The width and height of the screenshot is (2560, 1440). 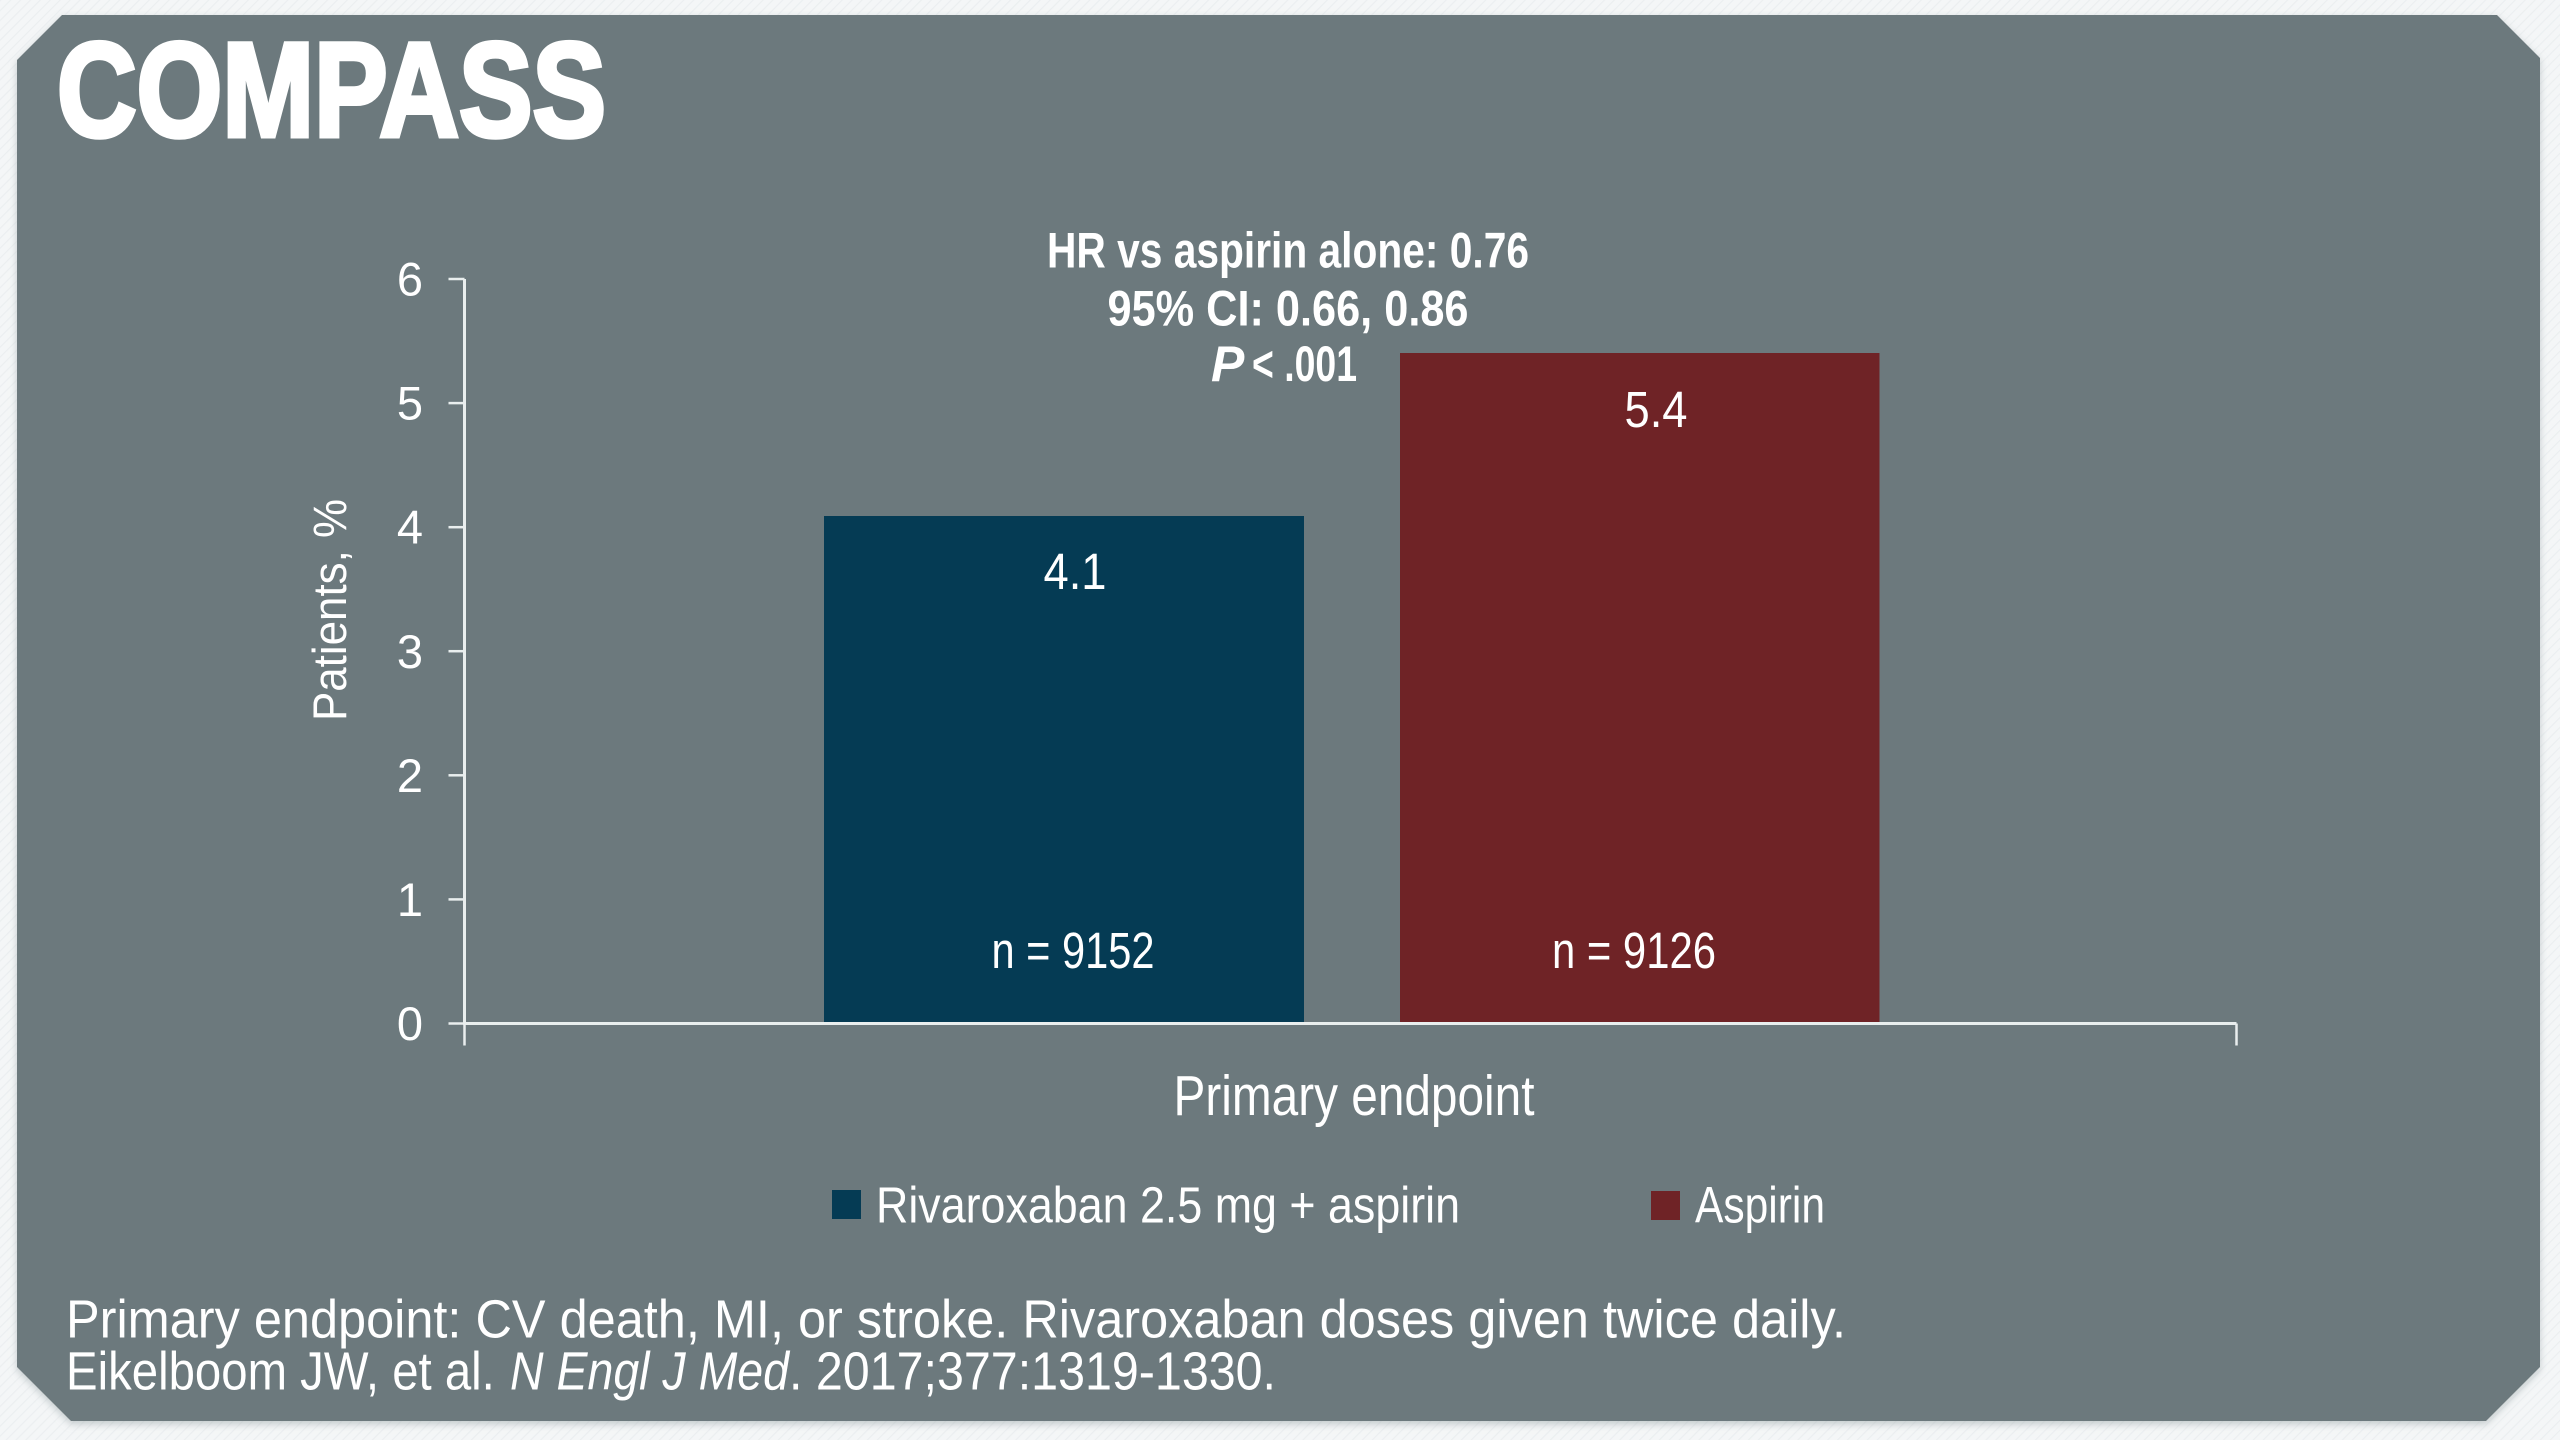 What do you see at coordinates (1073, 950) in the screenshot?
I see `svg-text: n = 9152` at bounding box center [1073, 950].